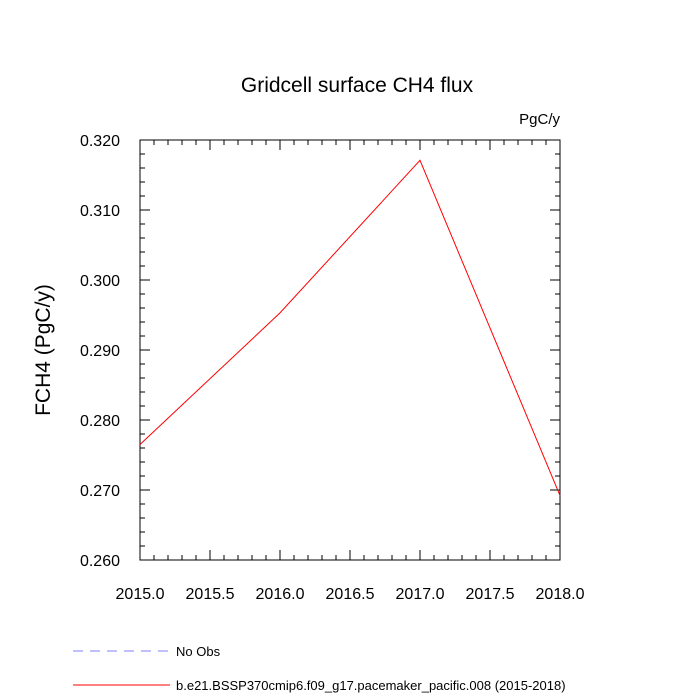 Image resolution: width=700 pixels, height=700 pixels. I want to click on y-tick-label: 0.310, so click(100, 211).